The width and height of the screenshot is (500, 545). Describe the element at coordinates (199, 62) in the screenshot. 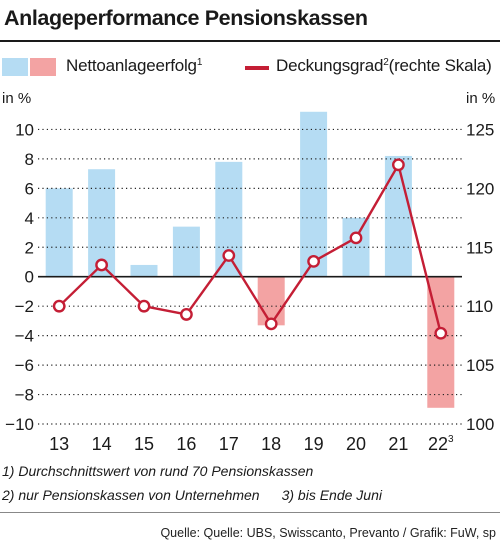

I see `legend-bar-note: 1` at that location.